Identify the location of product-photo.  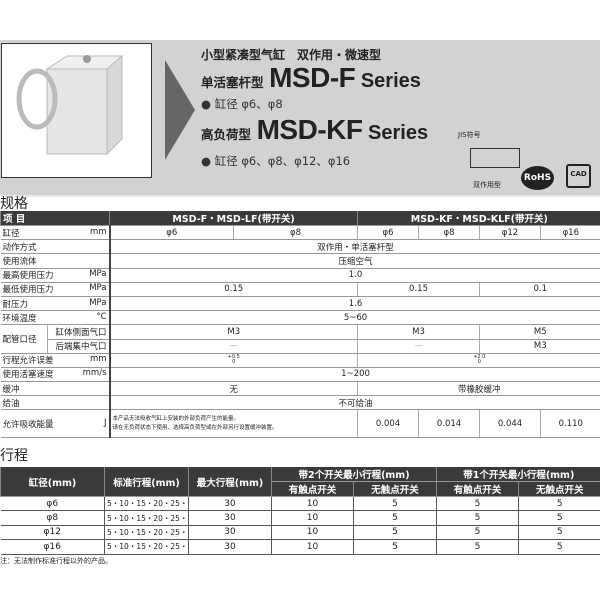
(76, 110).